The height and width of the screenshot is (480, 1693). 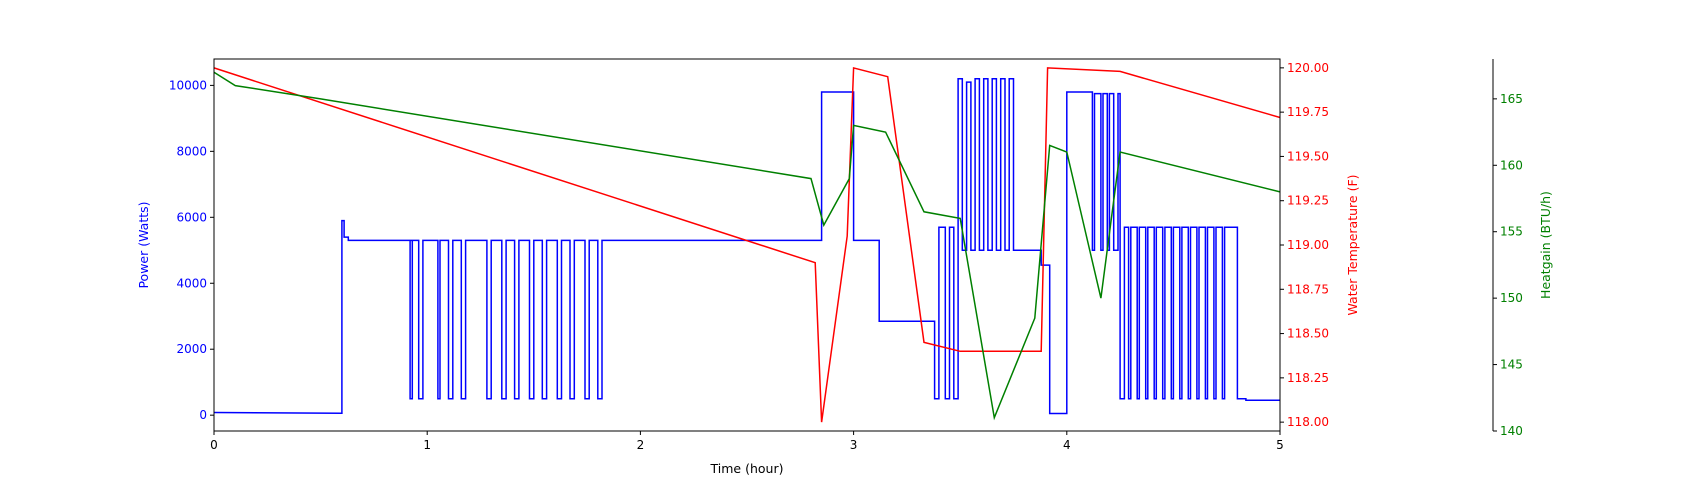 I want to click on water-temp-tick-label: 119.50, so click(x=1308, y=156).